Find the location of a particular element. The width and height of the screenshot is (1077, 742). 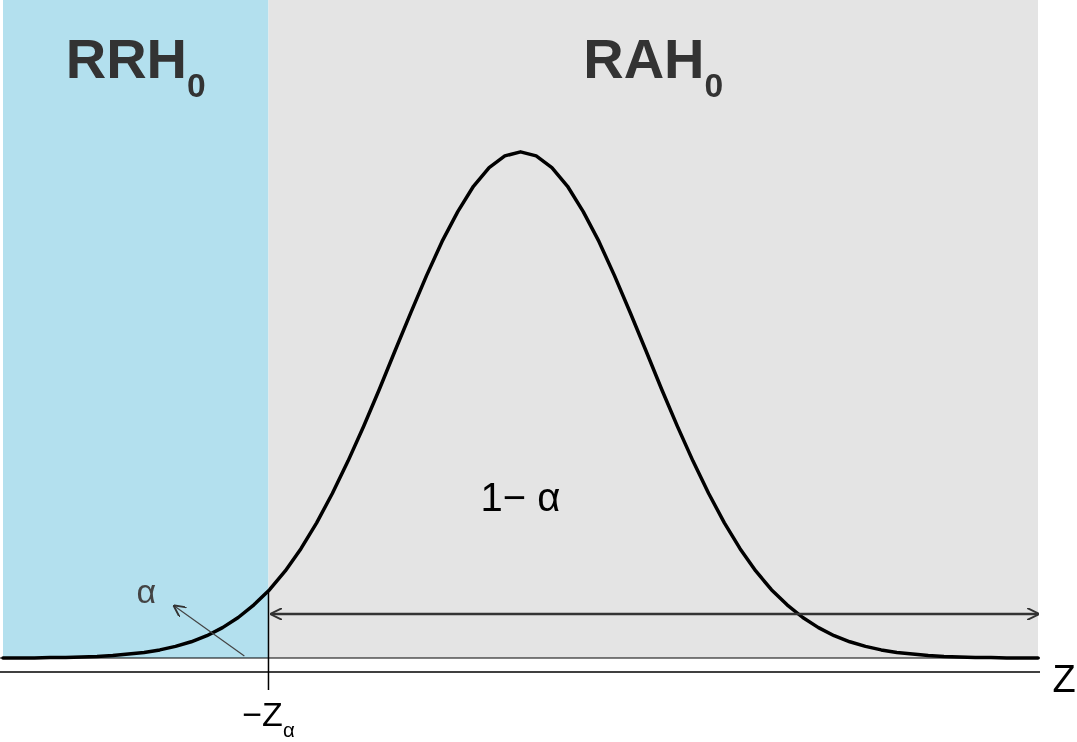

text: RAH$_{0}$ is located at coordinates (653, 65).